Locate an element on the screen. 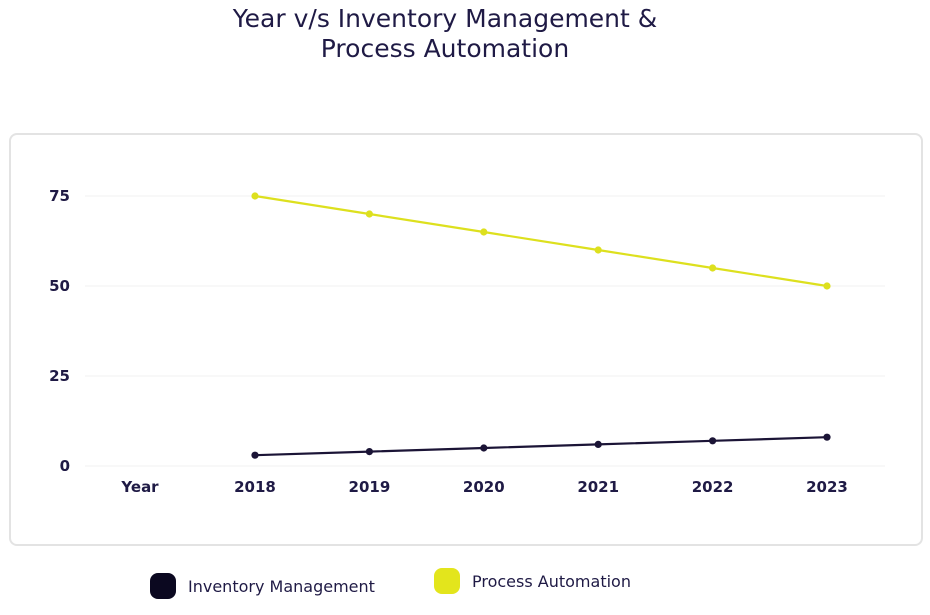 This screenshot has height=615, width=930. data-point-process-automation-2021 is located at coordinates (598, 250).